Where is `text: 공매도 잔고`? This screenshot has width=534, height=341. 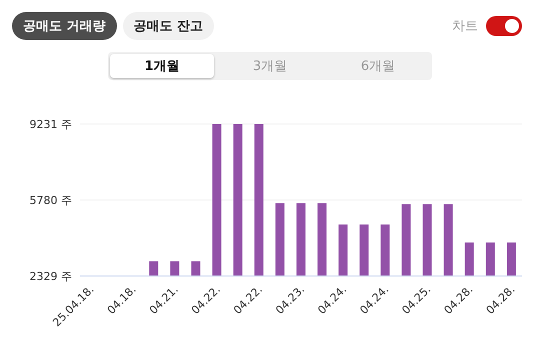
text: 공매도 잔고 is located at coordinates (168, 26).